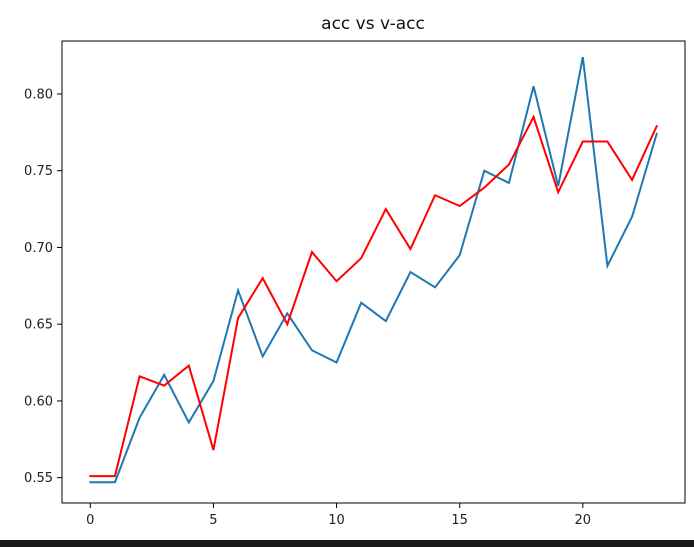 This screenshot has width=694, height=547. I want to click on x-tick-label: 10, so click(336, 520).